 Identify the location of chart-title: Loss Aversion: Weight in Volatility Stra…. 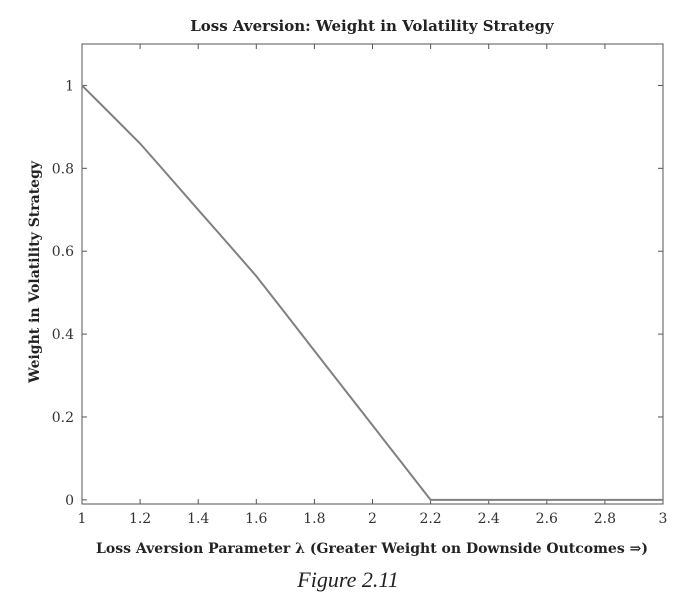
(372, 26).